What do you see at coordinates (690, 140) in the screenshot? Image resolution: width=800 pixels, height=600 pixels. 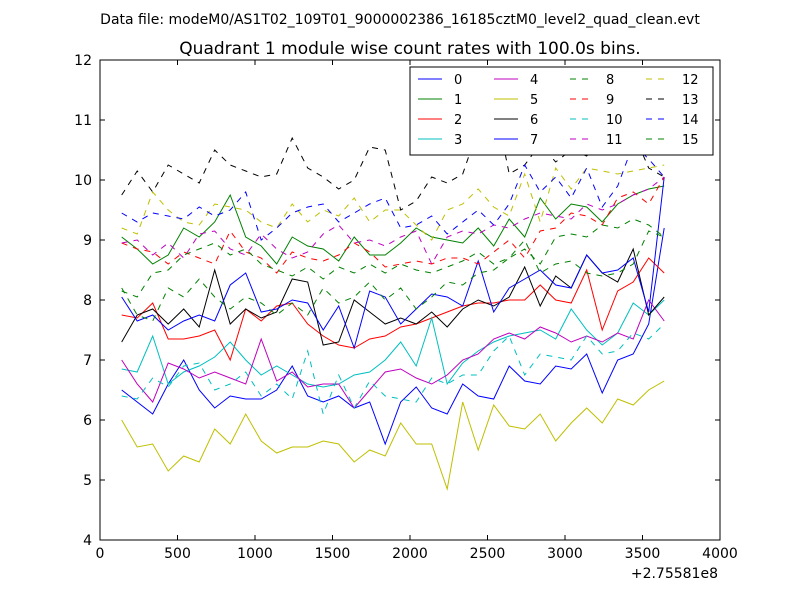 I see `legend-label-15: 15` at bounding box center [690, 140].